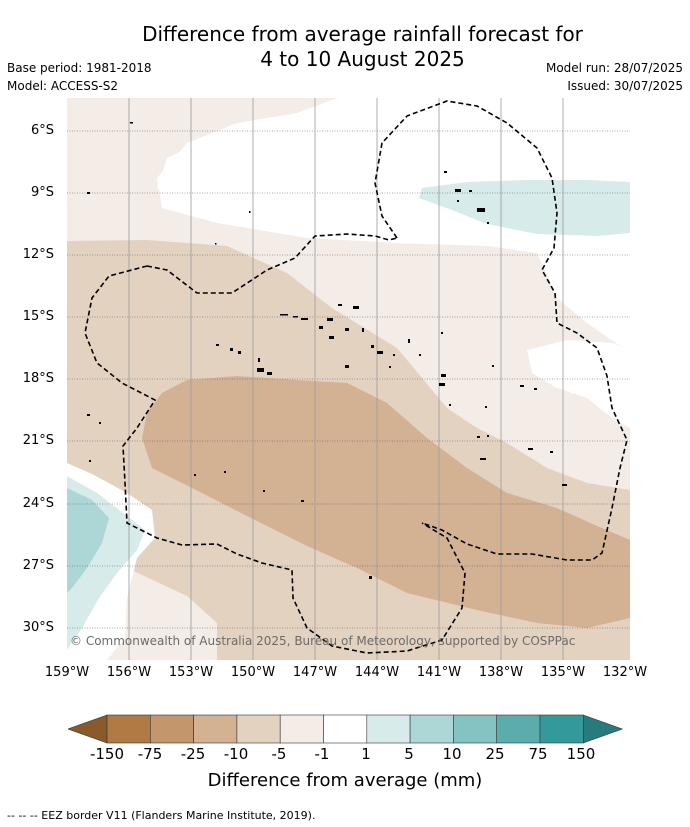 The width and height of the screenshot is (690, 827). I want to click on colorbar-tick-label: -5, so click(279, 754).